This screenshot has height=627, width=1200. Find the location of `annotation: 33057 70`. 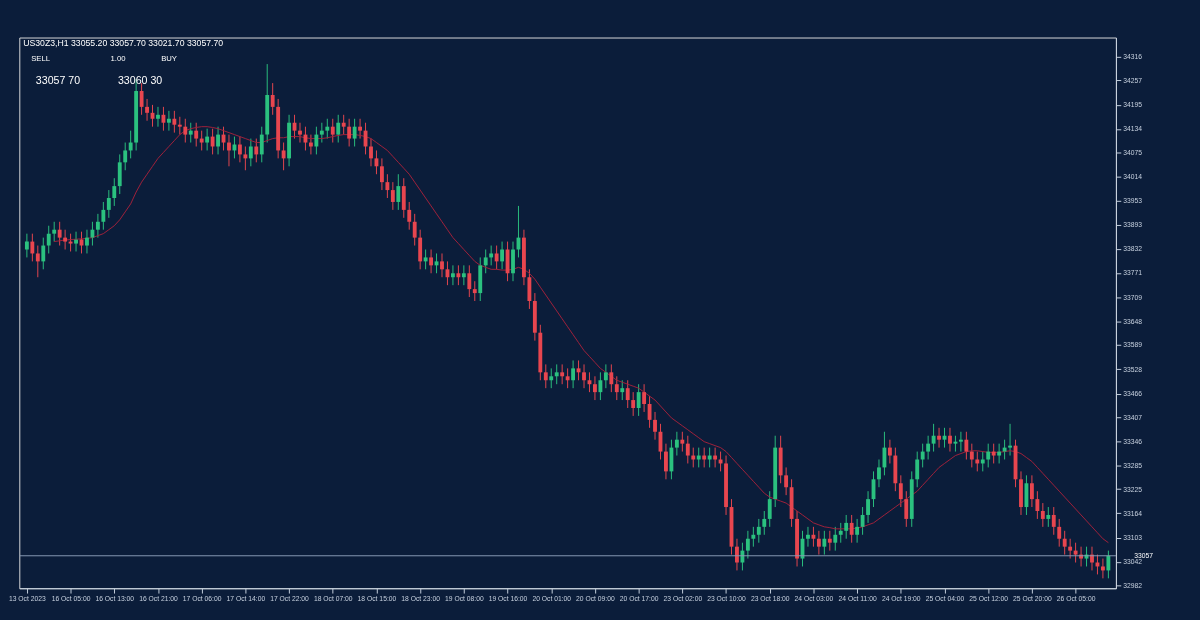

annotation: 33057 70 is located at coordinates (58, 79).